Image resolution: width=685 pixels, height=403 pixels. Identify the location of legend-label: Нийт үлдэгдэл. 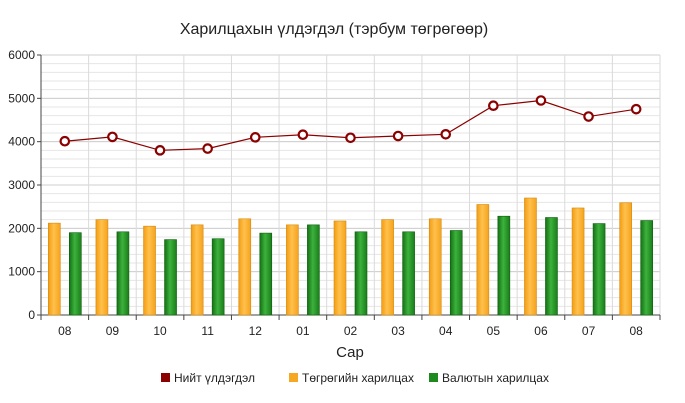
(214, 378).